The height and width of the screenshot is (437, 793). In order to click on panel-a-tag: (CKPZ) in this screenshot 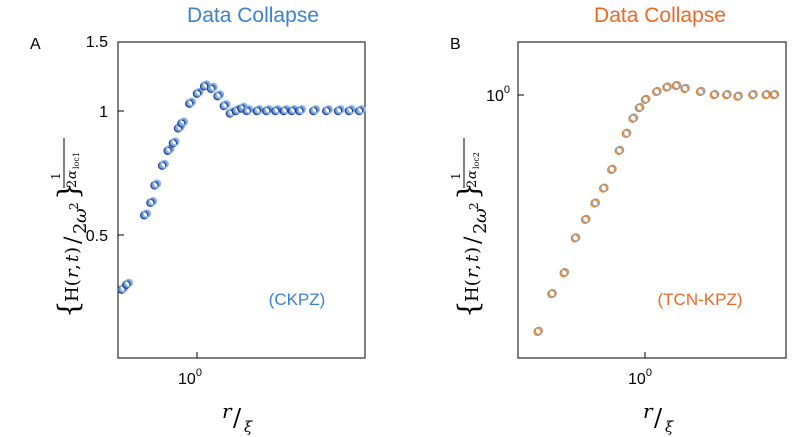, I will do `click(297, 299)`.